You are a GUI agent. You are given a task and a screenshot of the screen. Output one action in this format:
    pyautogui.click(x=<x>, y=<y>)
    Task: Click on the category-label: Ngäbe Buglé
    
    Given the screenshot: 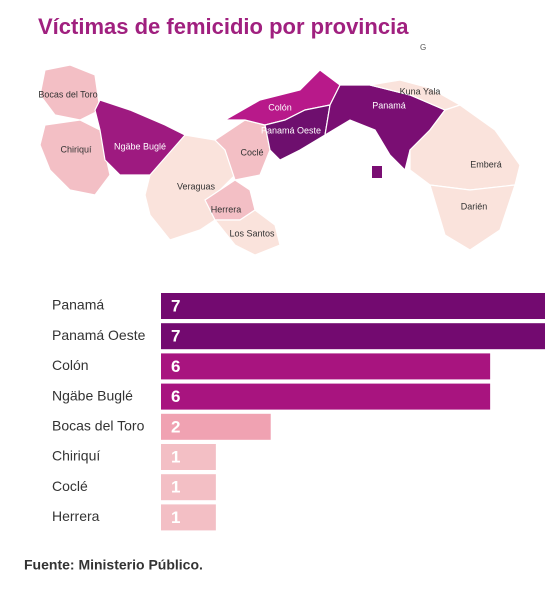 What is the action you would take?
    pyautogui.click(x=92, y=395)
    